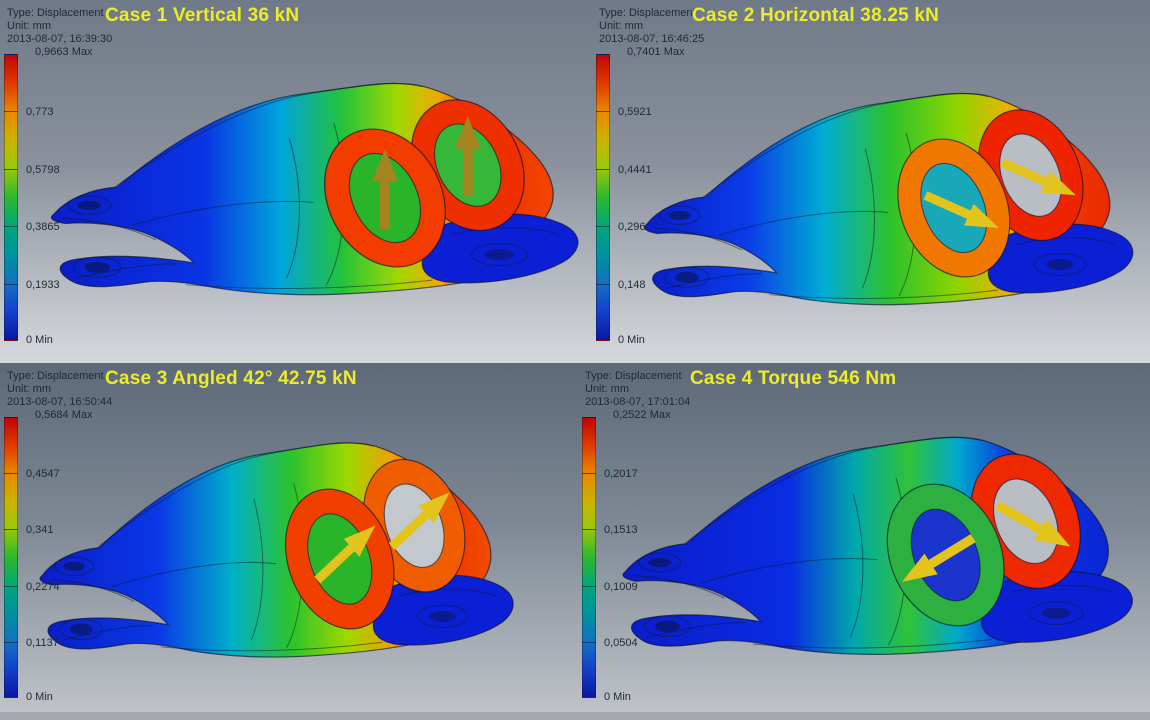 This screenshot has height=720, width=1150. What do you see at coordinates (793, 378) in the screenshot?
I see `case-title: Case 4 Torque 546 Nm` at bounding box center [793, 378].